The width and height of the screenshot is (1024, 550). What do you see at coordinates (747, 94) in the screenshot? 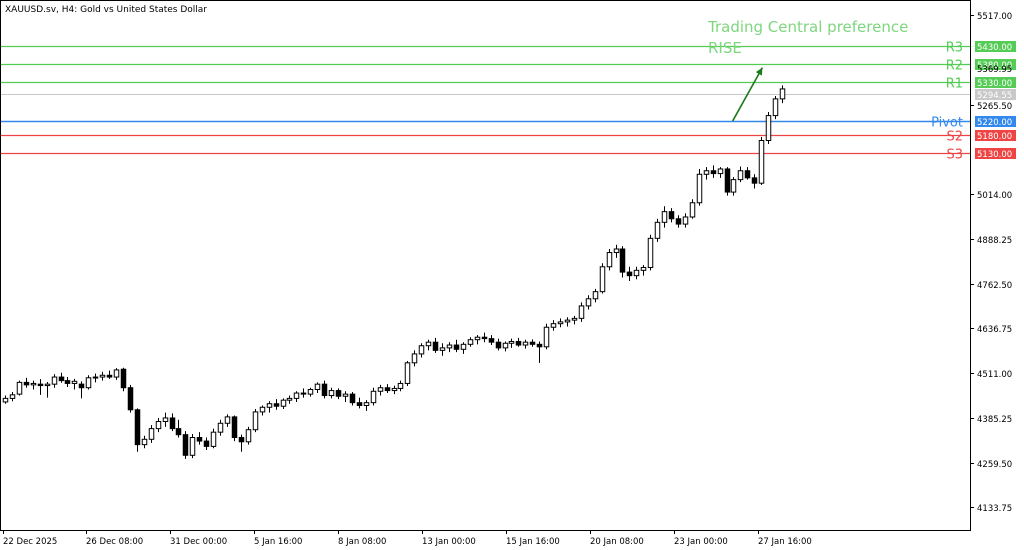
I see `preference-arrow-shaft` at bounding box center [747, 94].